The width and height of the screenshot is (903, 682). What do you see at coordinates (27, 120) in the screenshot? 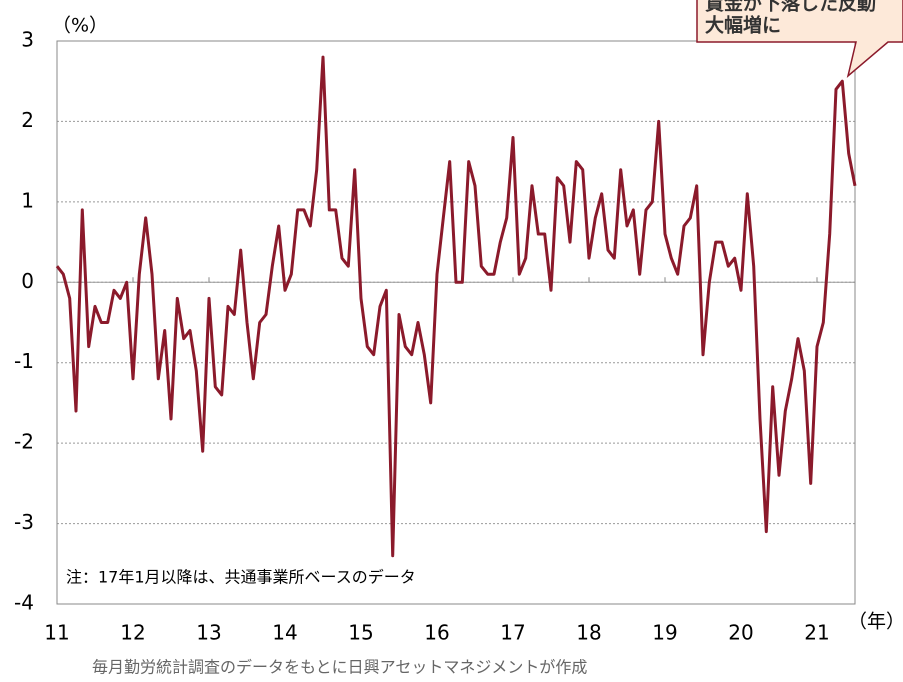
I see `y-tick-label: 2` at bounding box center [27, 120].